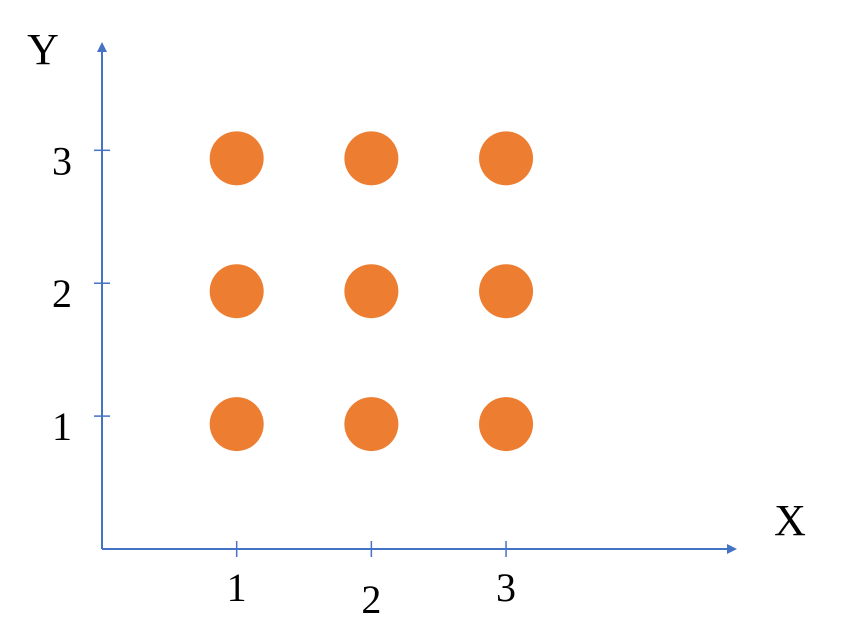  Describe the element at coordinates (81, 293) in the screenshot. I see `y-ticks-group: 1 2 3` at that location.